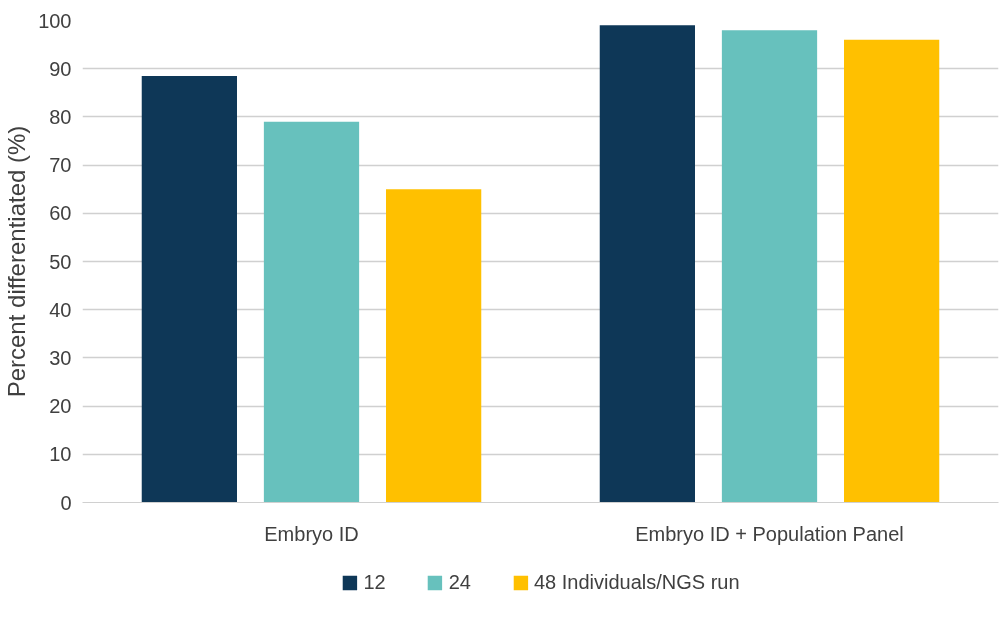 The width and height of the screenshot is (1008, 617). What do you see at coordinates (60, 454) in the screenshot?
I see `y-tick-label: 10` at bounding box center [60, 454].